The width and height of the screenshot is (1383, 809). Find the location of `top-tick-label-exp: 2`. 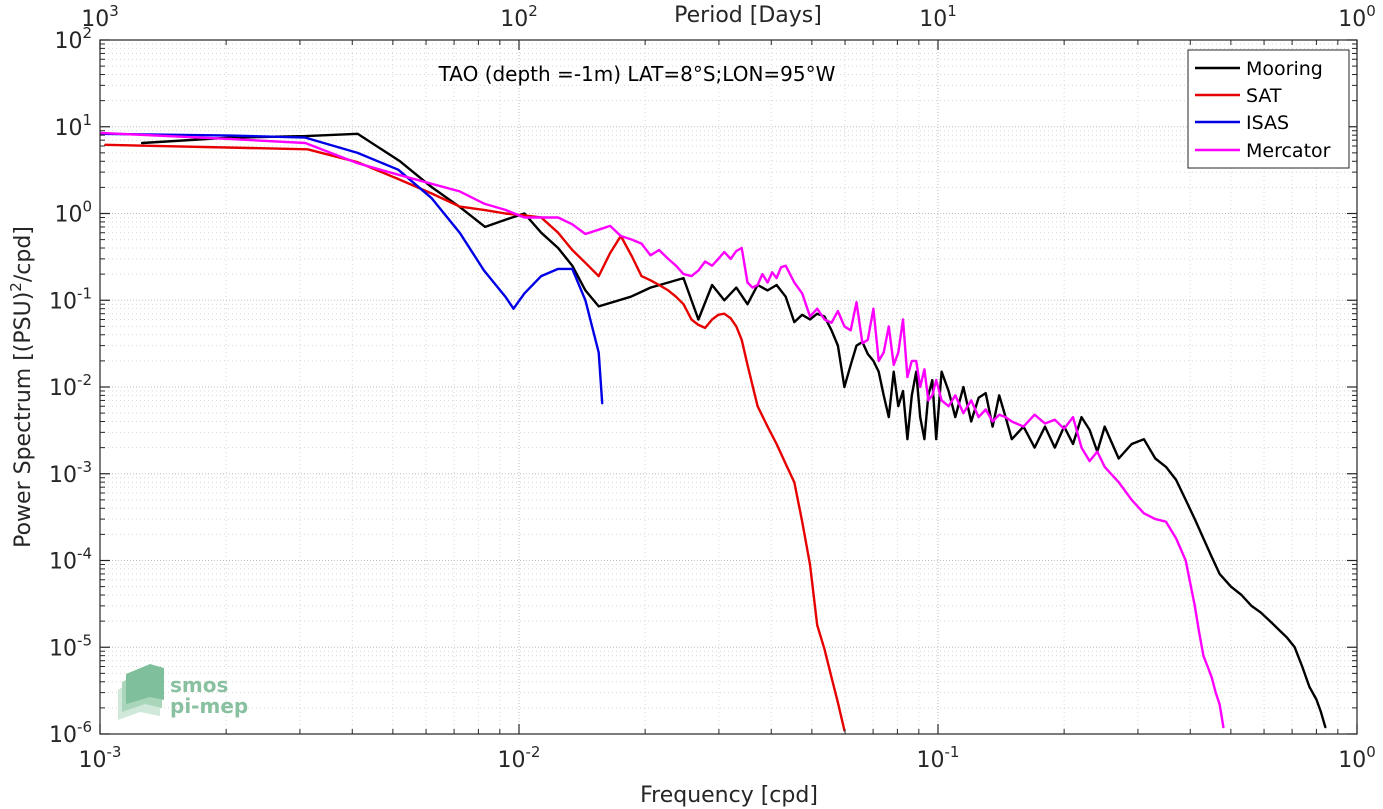

top-tick-label-exp: 2 is located at coordinates (533, 11).